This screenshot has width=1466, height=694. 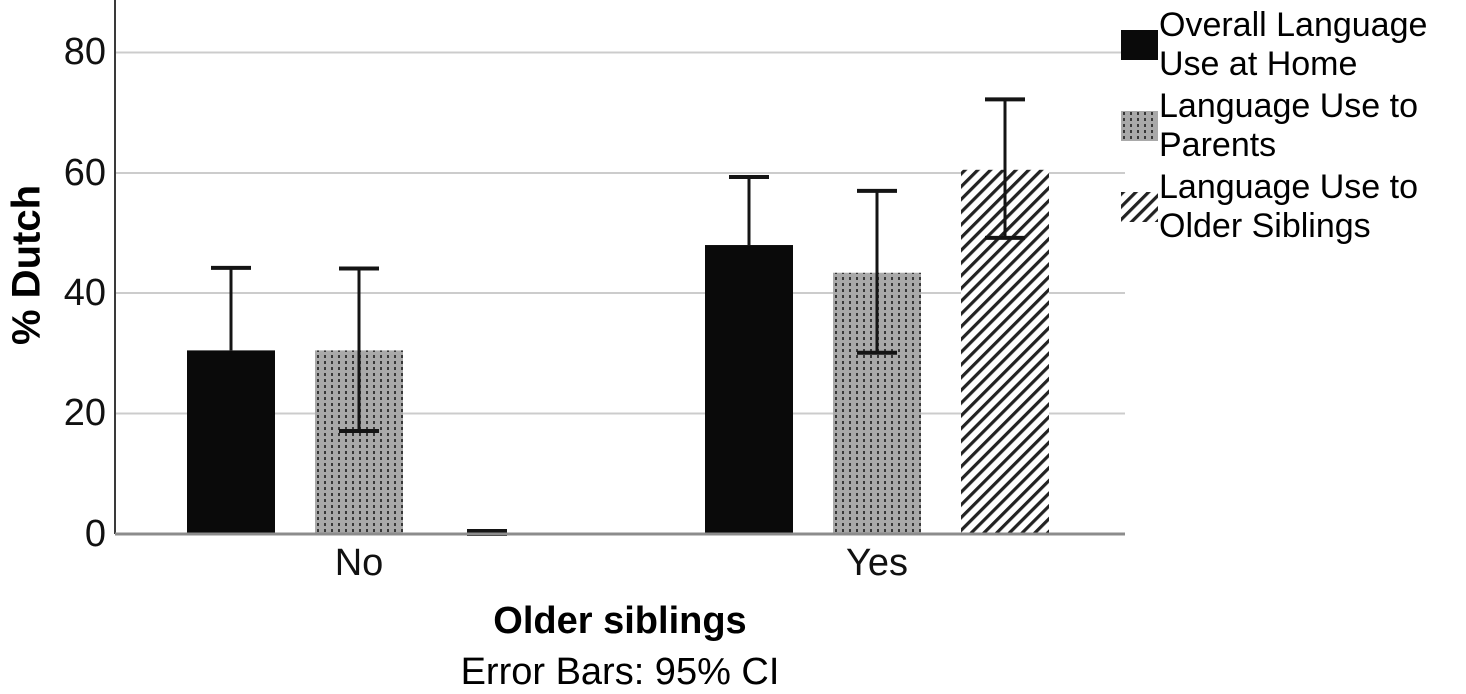 What do you see at coordinates (1288, 126) in the screenshot?
I see `legend-label-parents: Language Use to Parents` at bounding box center [1288, 126].